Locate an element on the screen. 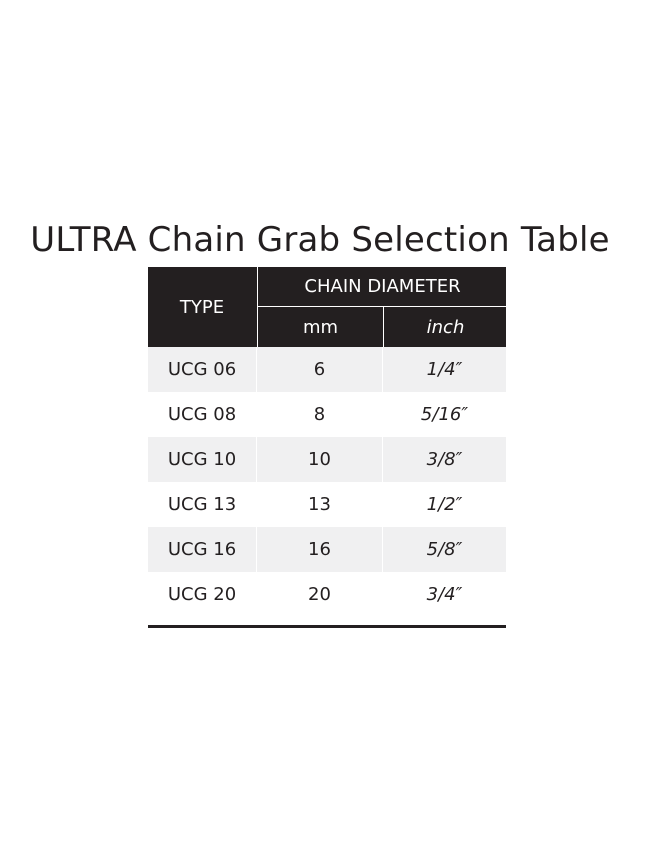 The width and height of the screenshot is (650, 850). table-row: UCG 16 16 5/8″ is located at coordinates (327, 549).